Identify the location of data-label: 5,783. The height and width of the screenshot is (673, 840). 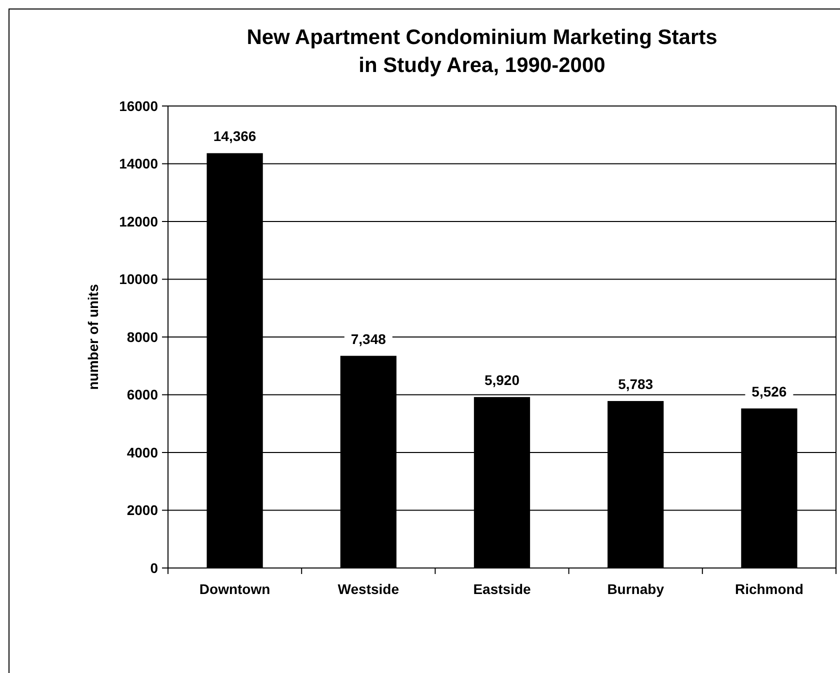
(636, 384).